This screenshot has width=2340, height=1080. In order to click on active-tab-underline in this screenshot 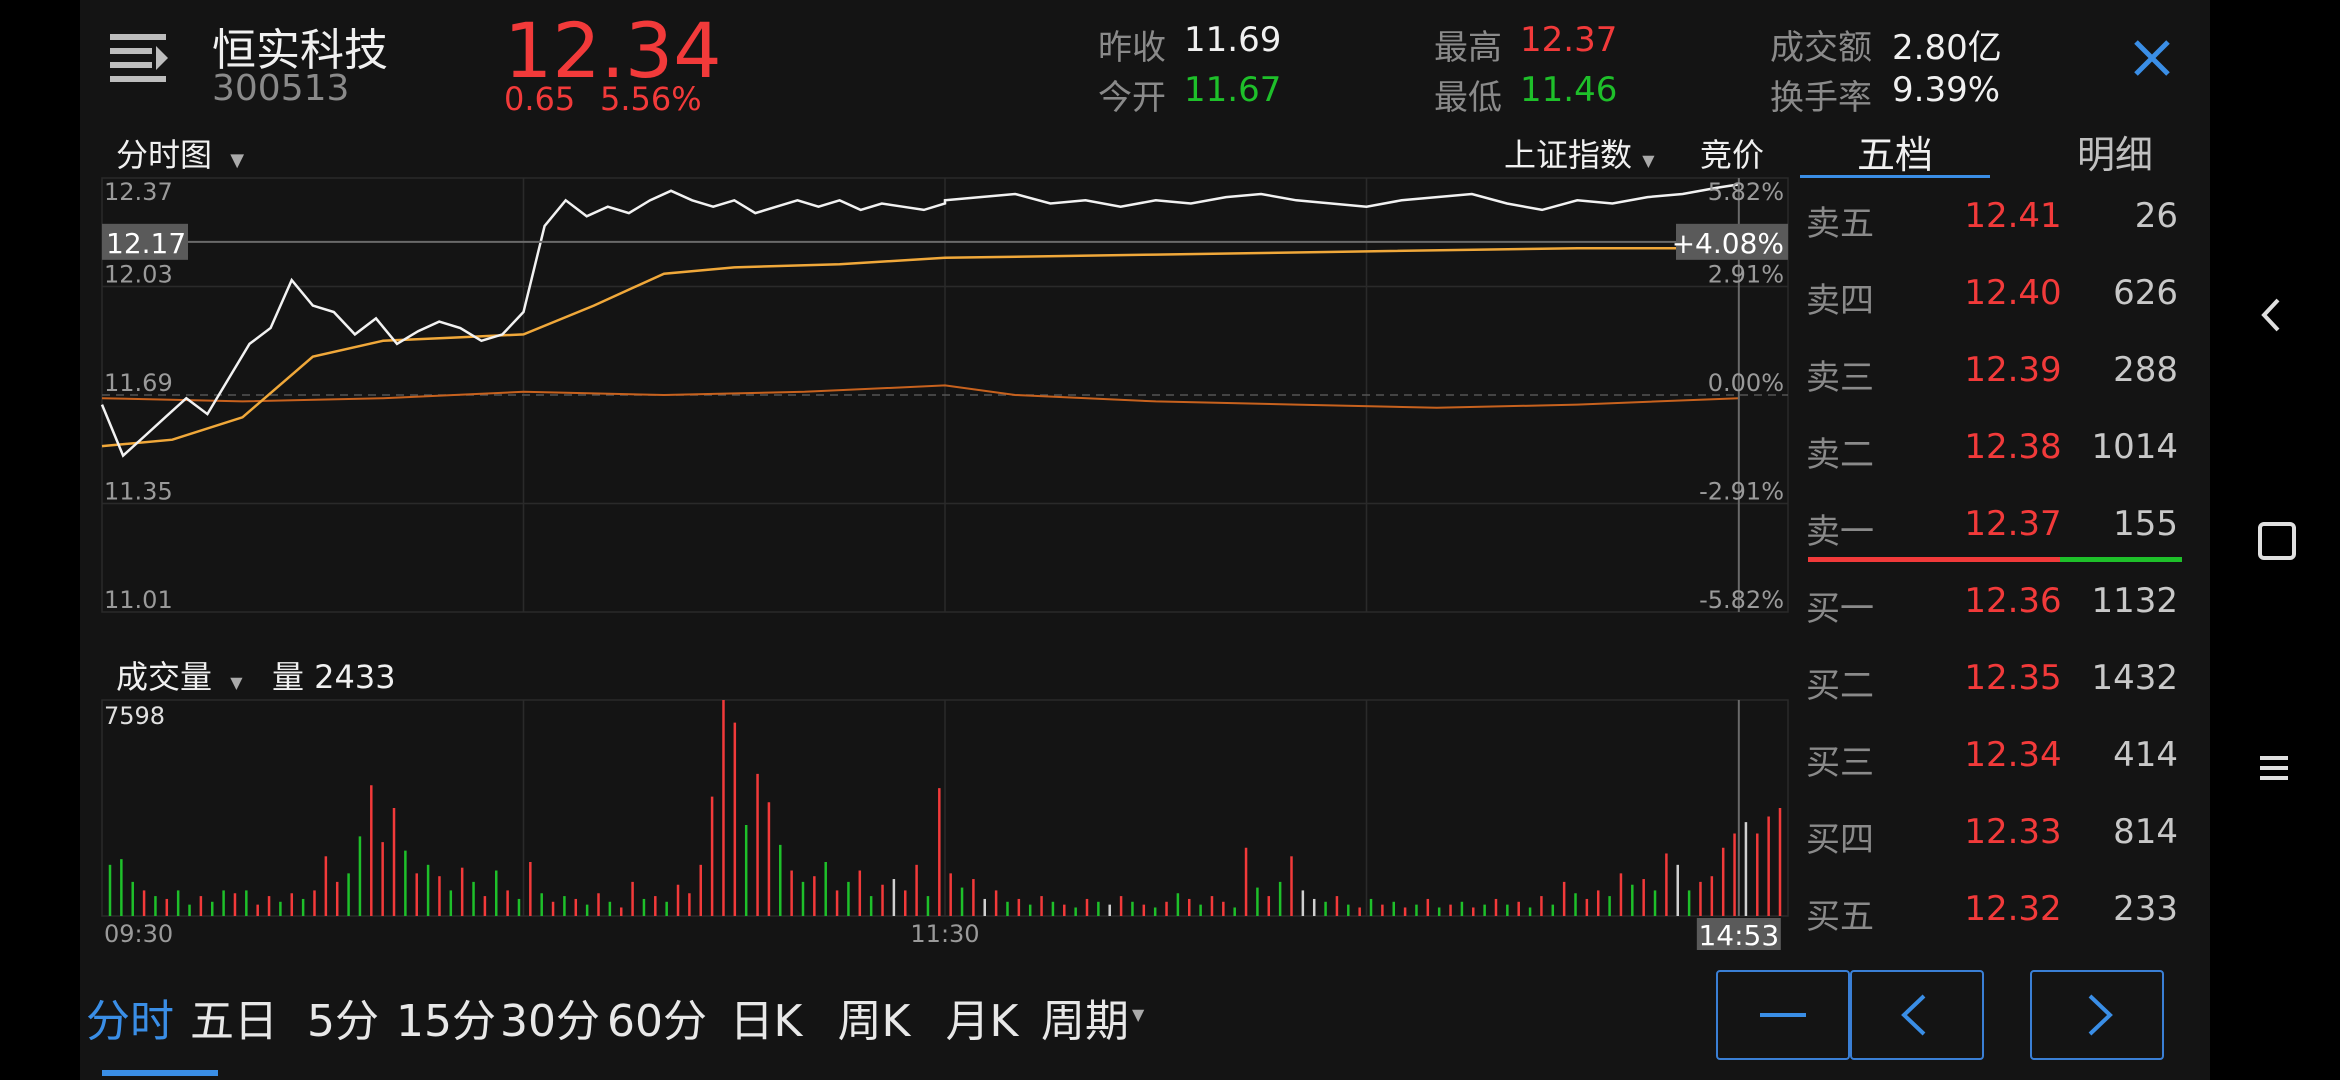, I will do `click(160, 1073)`.